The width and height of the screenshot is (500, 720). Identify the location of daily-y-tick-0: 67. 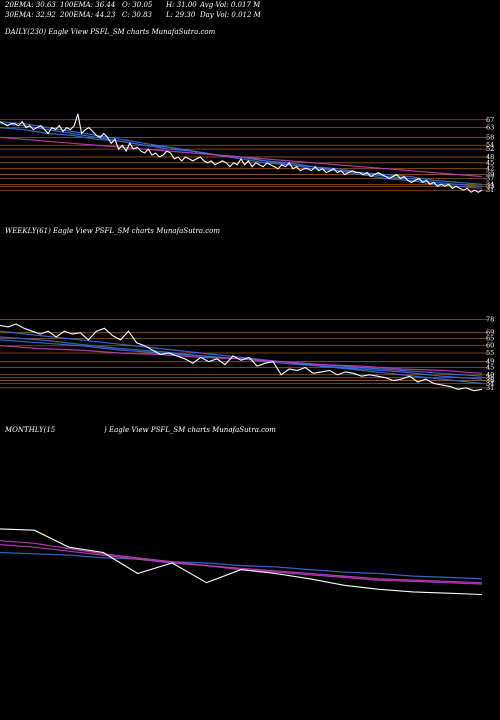
(490, 120).